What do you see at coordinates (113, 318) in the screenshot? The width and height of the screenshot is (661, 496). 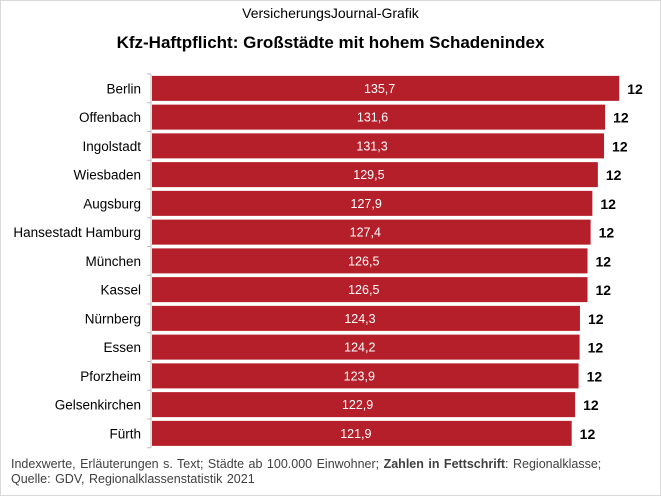 I see `category-label: Nürnberg` at bounding box center [113, 318].